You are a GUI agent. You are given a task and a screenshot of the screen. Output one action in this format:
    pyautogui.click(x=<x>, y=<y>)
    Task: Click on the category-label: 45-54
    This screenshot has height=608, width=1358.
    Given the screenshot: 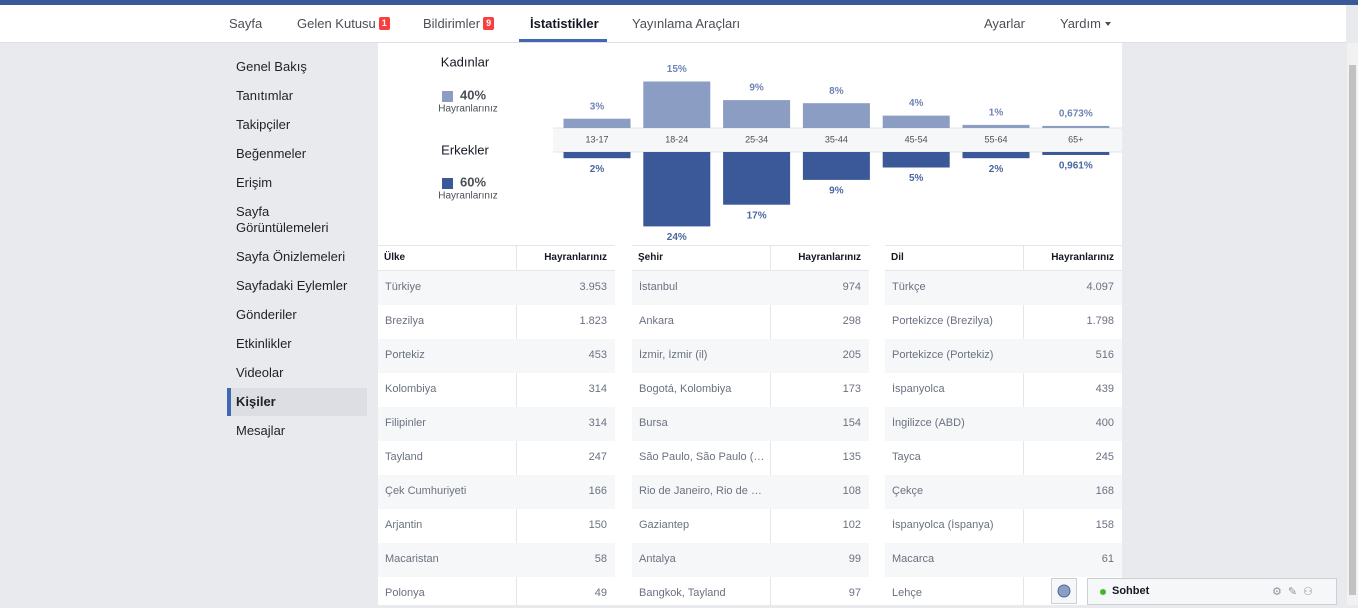 What is the action you would take?
    pyautogui.click(x=916, y=139)
    